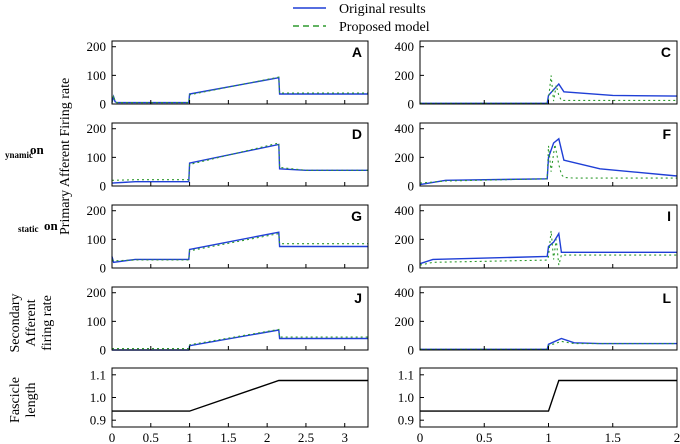 The image size is (680, 444). I want to click on panel-G: 0 100 200 G, so click(228, 239).